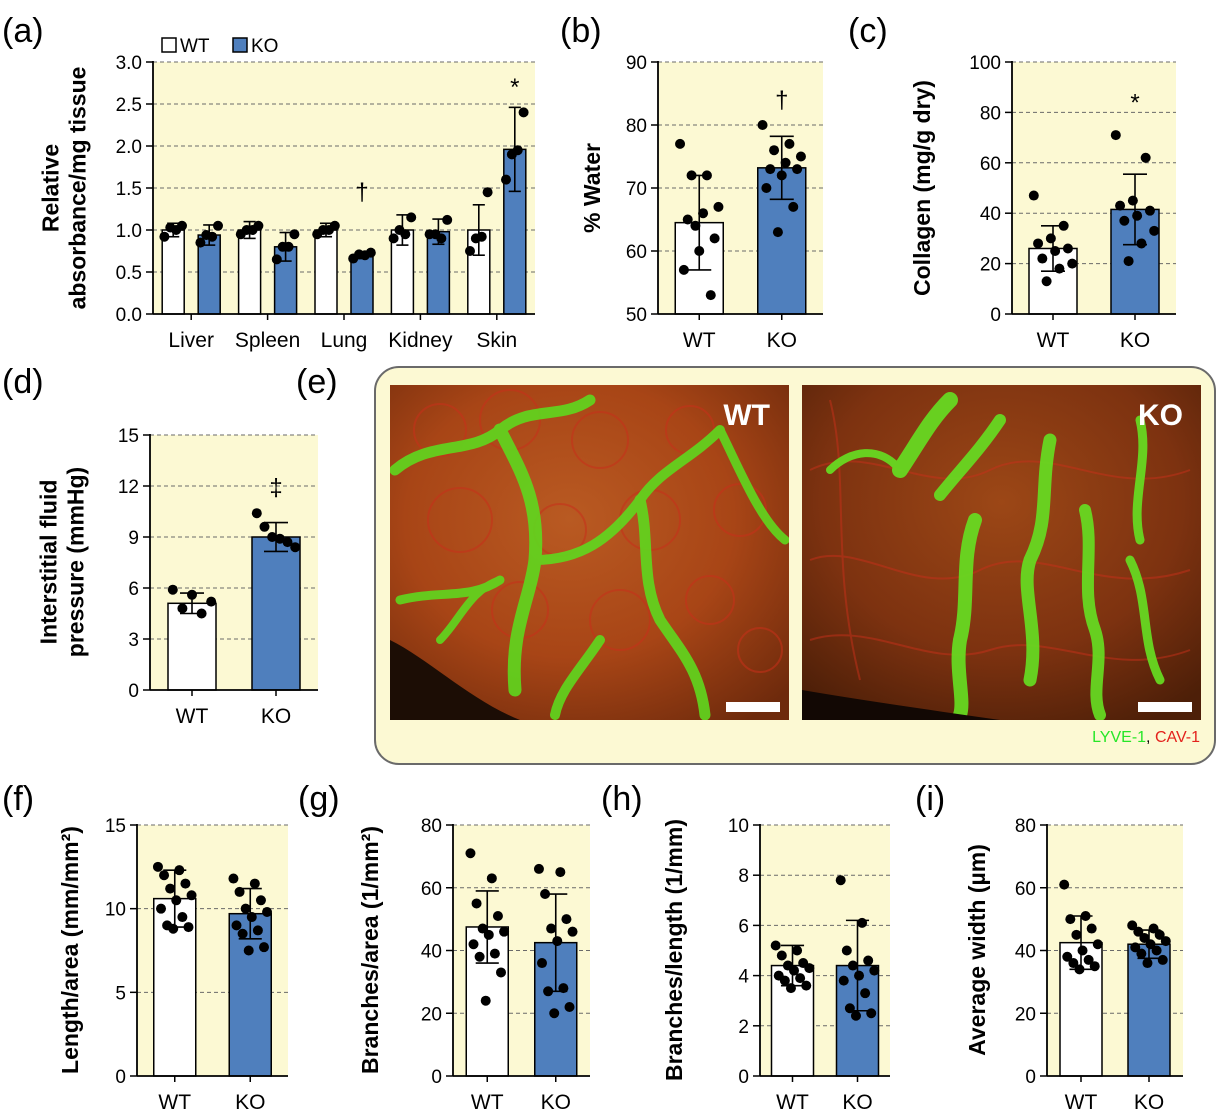 Image resolution: width=1229 pixels, height=1120 pixels. What do you see at coordinates (636, 126) in the screenshot?
I see `y-tick-label: 80` at bounding box center [636, 126].